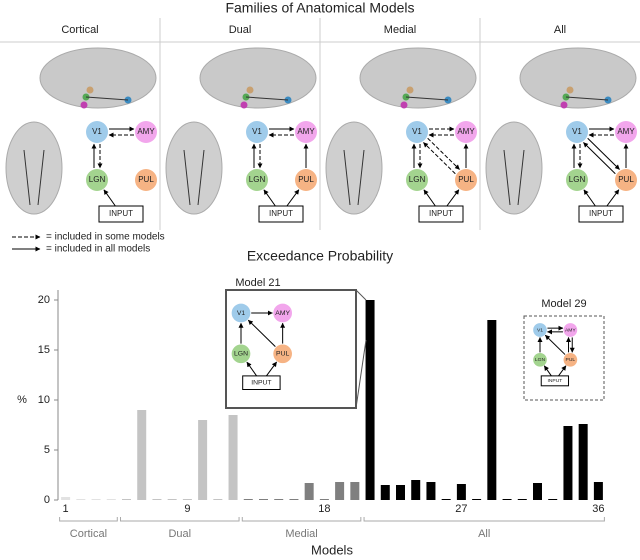 The height and width of the screenshot is (560, 640). I want to click on x-tick-label: 1, so click(66, 509).